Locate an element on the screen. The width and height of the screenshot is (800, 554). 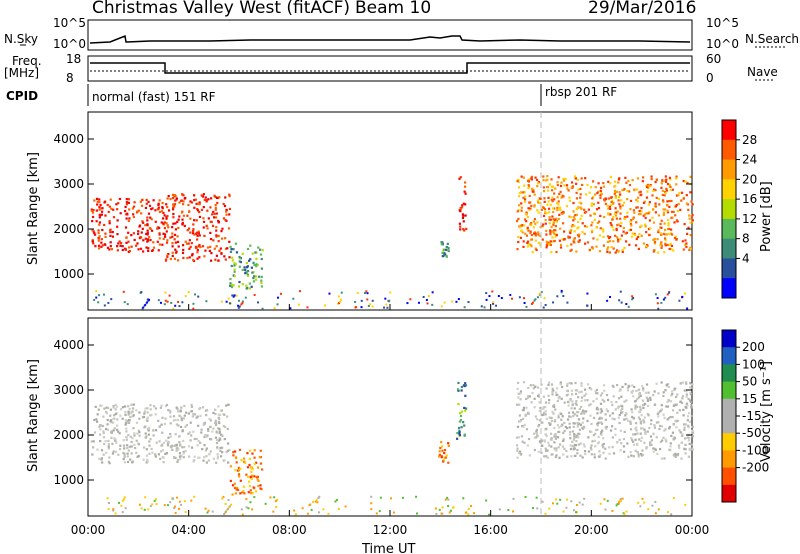
colorbar-segment is located at coordinates (729, 407).